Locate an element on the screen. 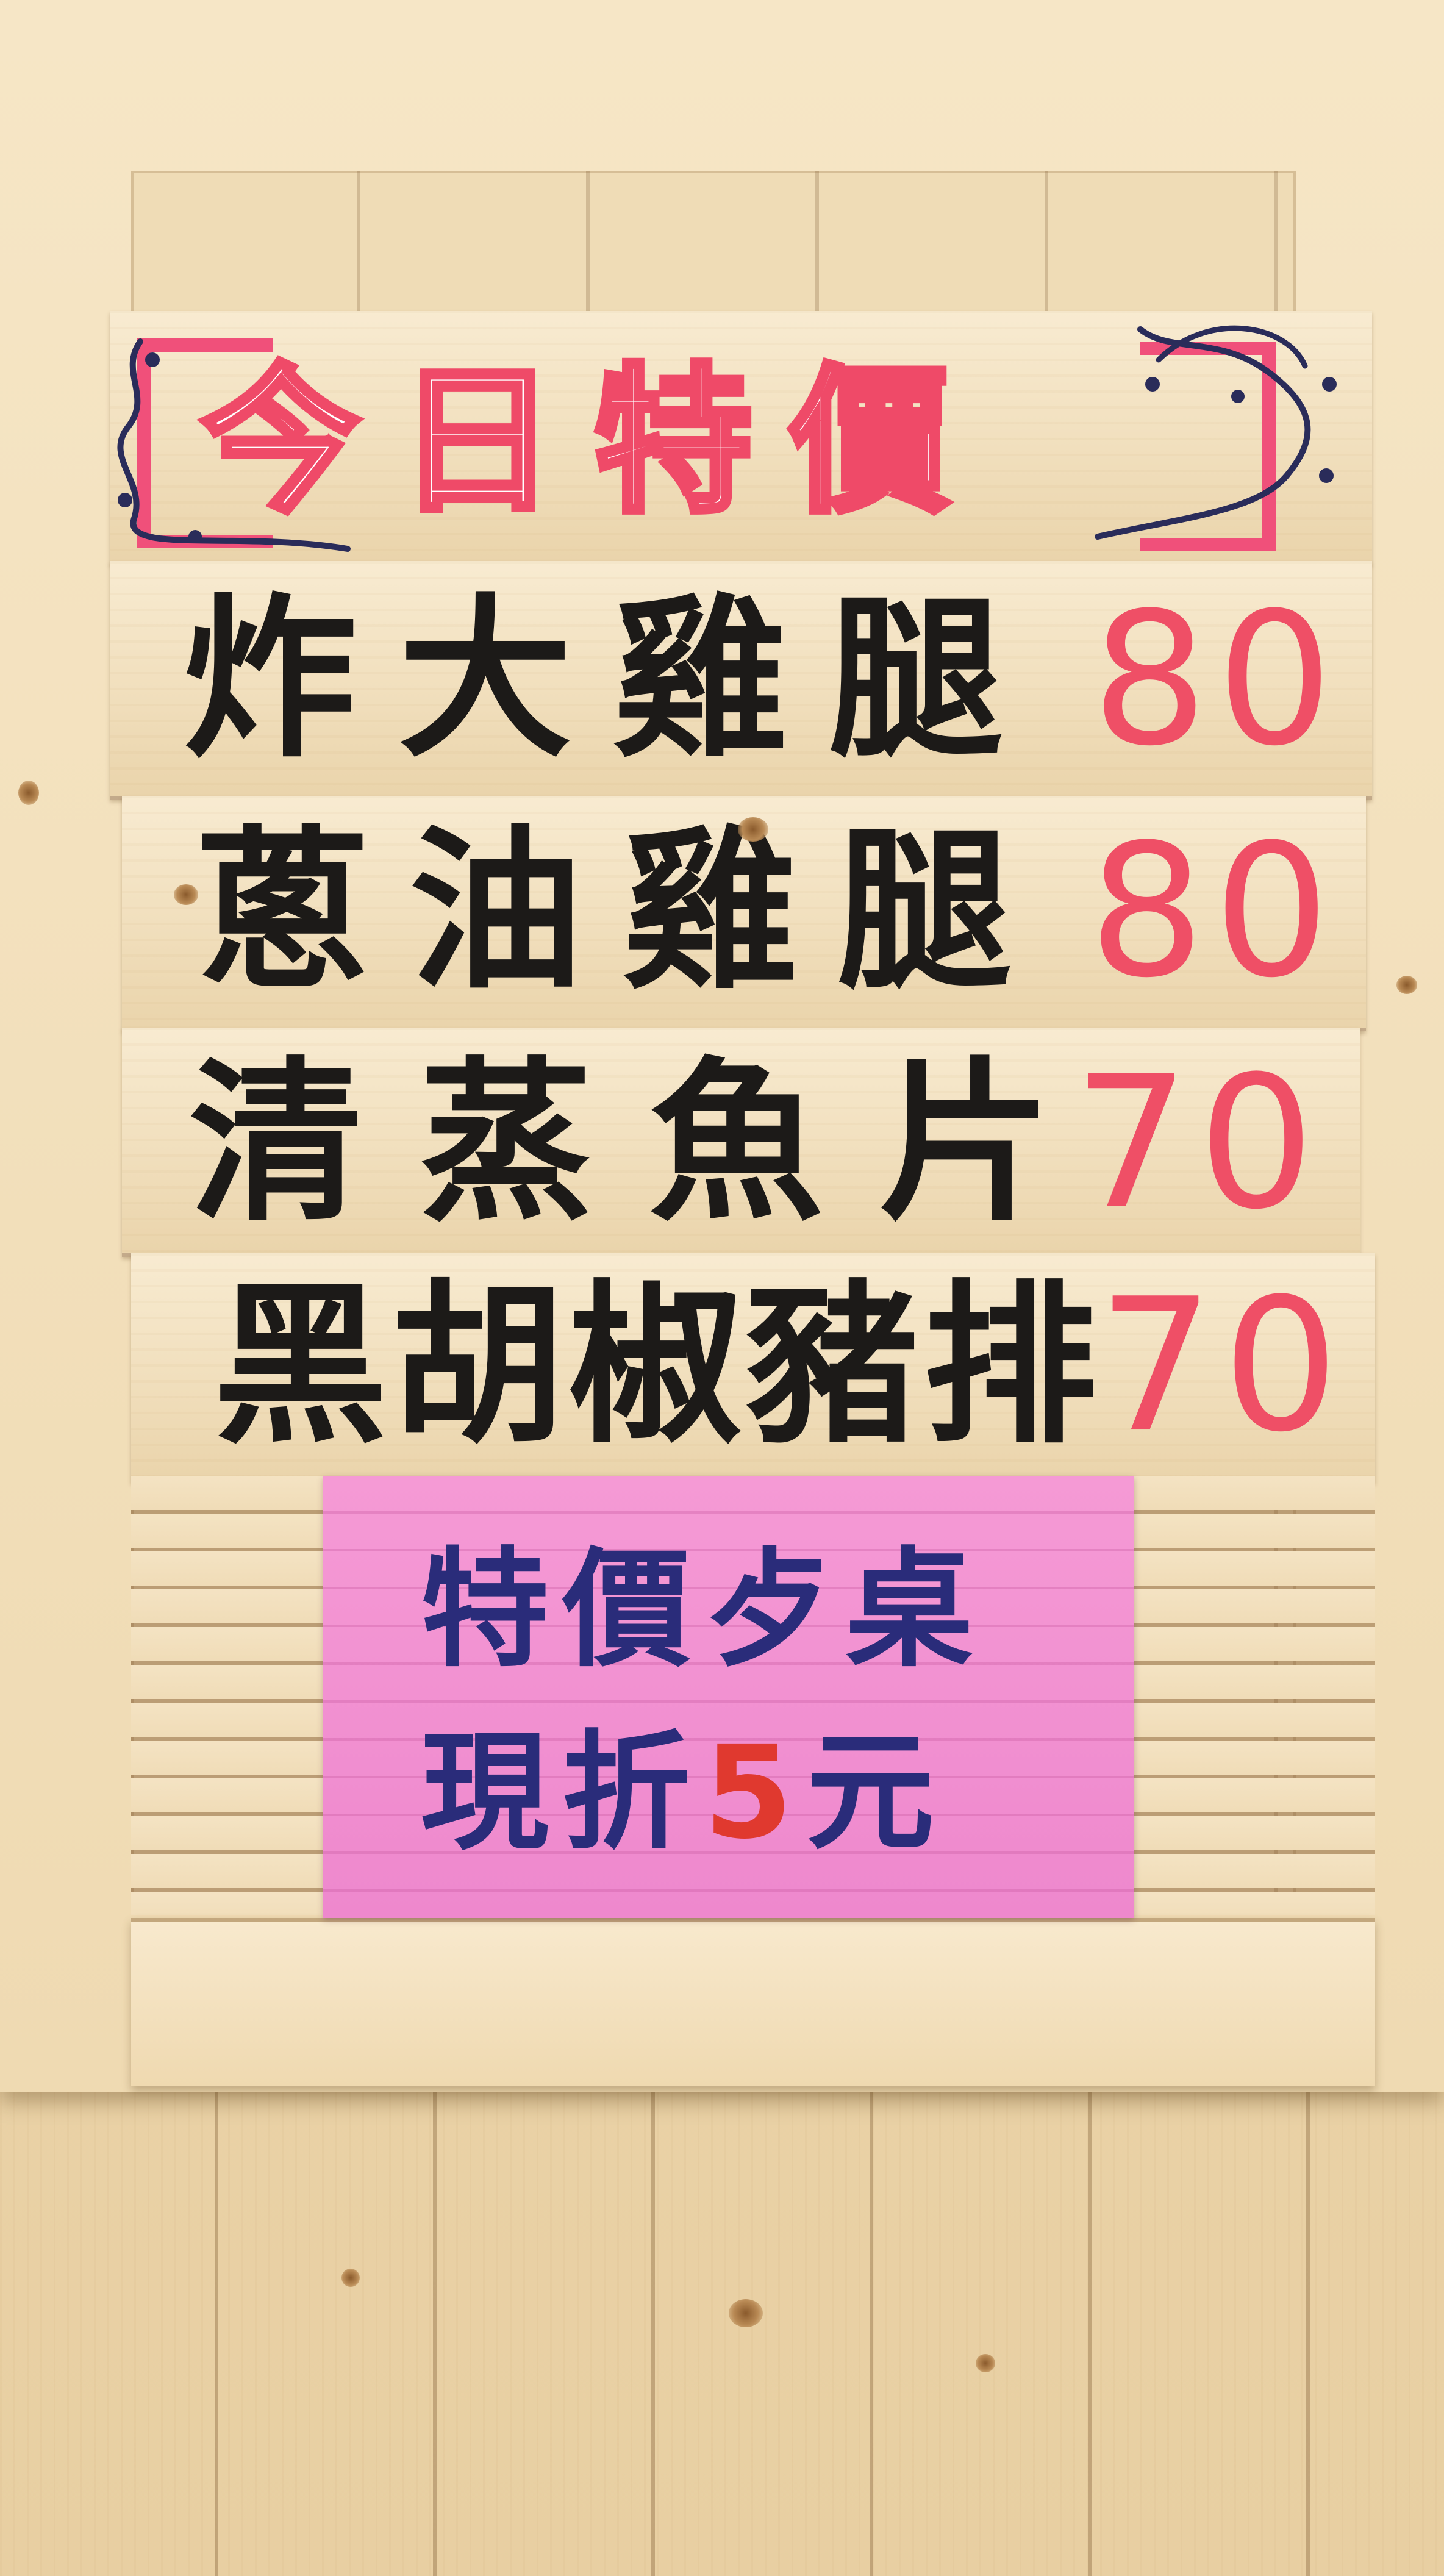 The height and width of the screenshot is (2576, 1444). discount-notice: 特價歺桌 現折5元 is located at coordinates (728, 1697).